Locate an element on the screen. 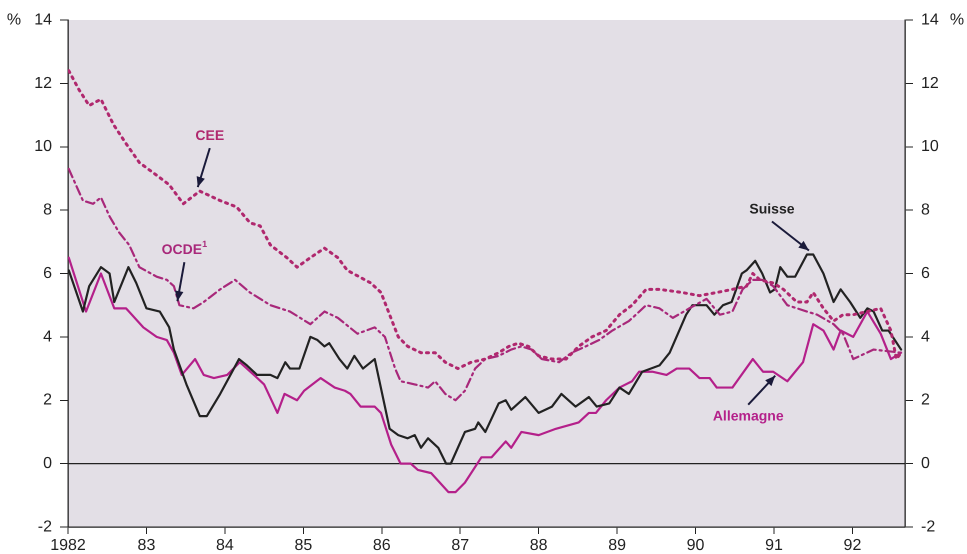  y-tick-label: 0 is located at coordinates (47, 463).